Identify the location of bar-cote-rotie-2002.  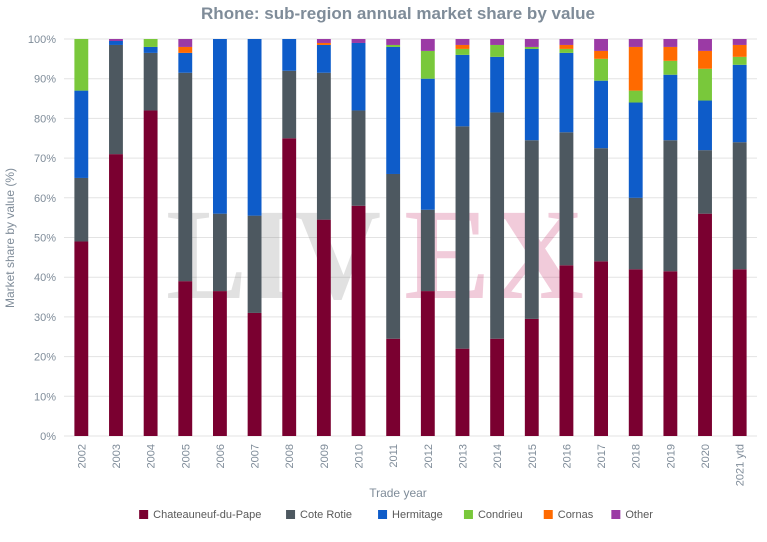
(81, 209).